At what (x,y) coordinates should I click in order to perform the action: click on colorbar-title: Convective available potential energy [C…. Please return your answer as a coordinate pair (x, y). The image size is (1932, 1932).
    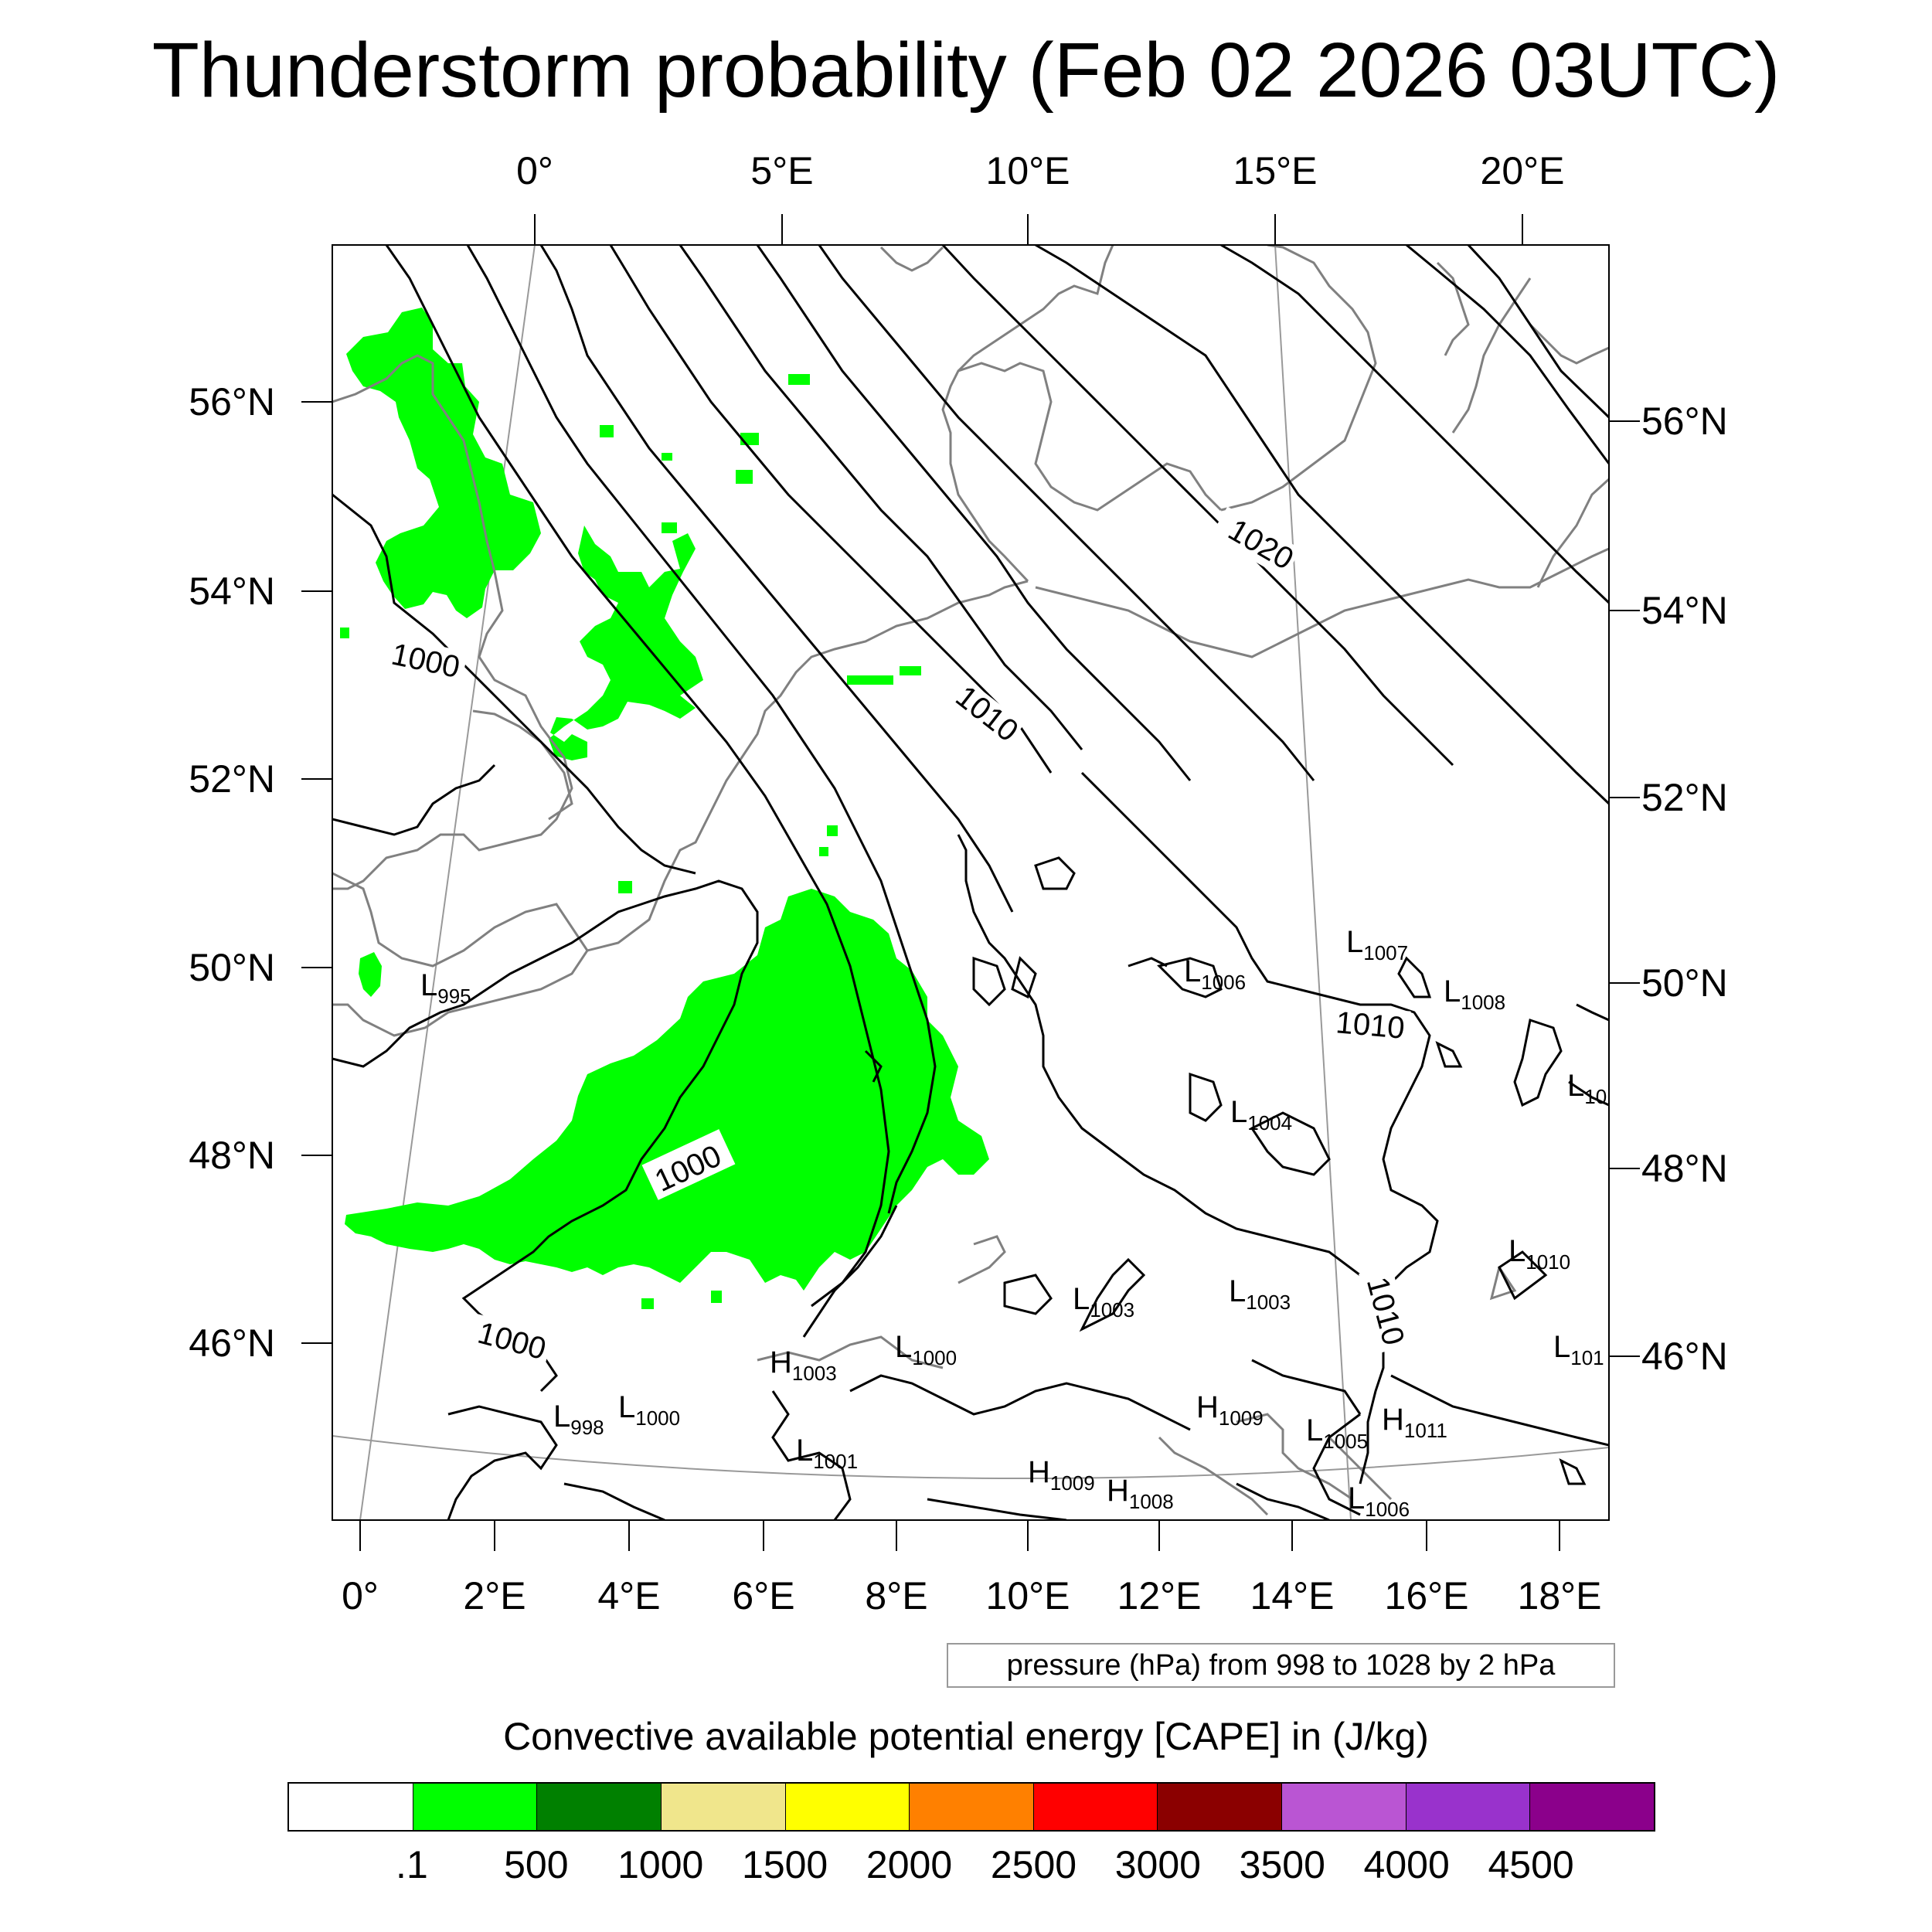
    Looking at the image, I should click on (966, 1737).